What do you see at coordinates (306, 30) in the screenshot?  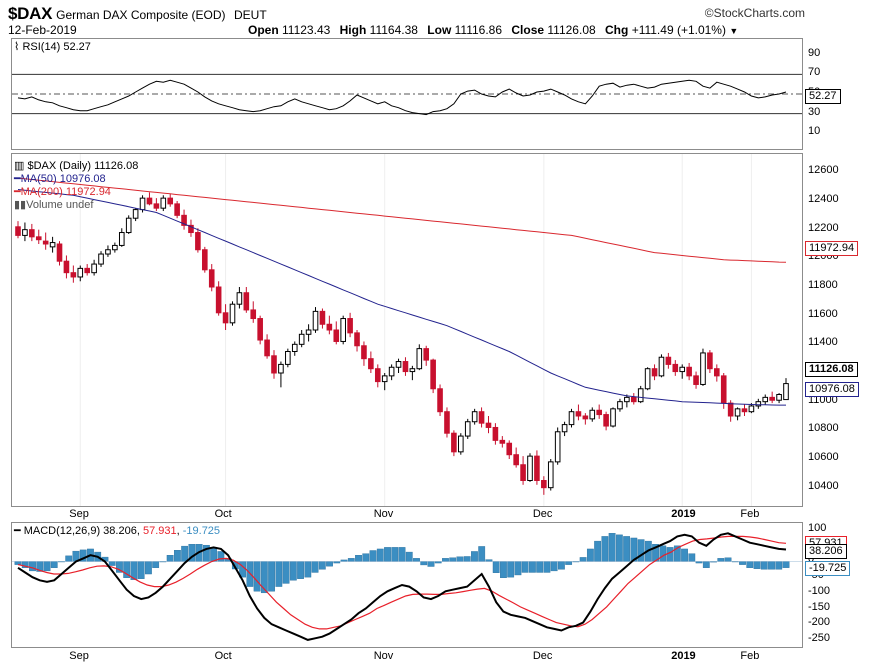 I see `open-value: 11123.43` at bounding box center [306, 30].